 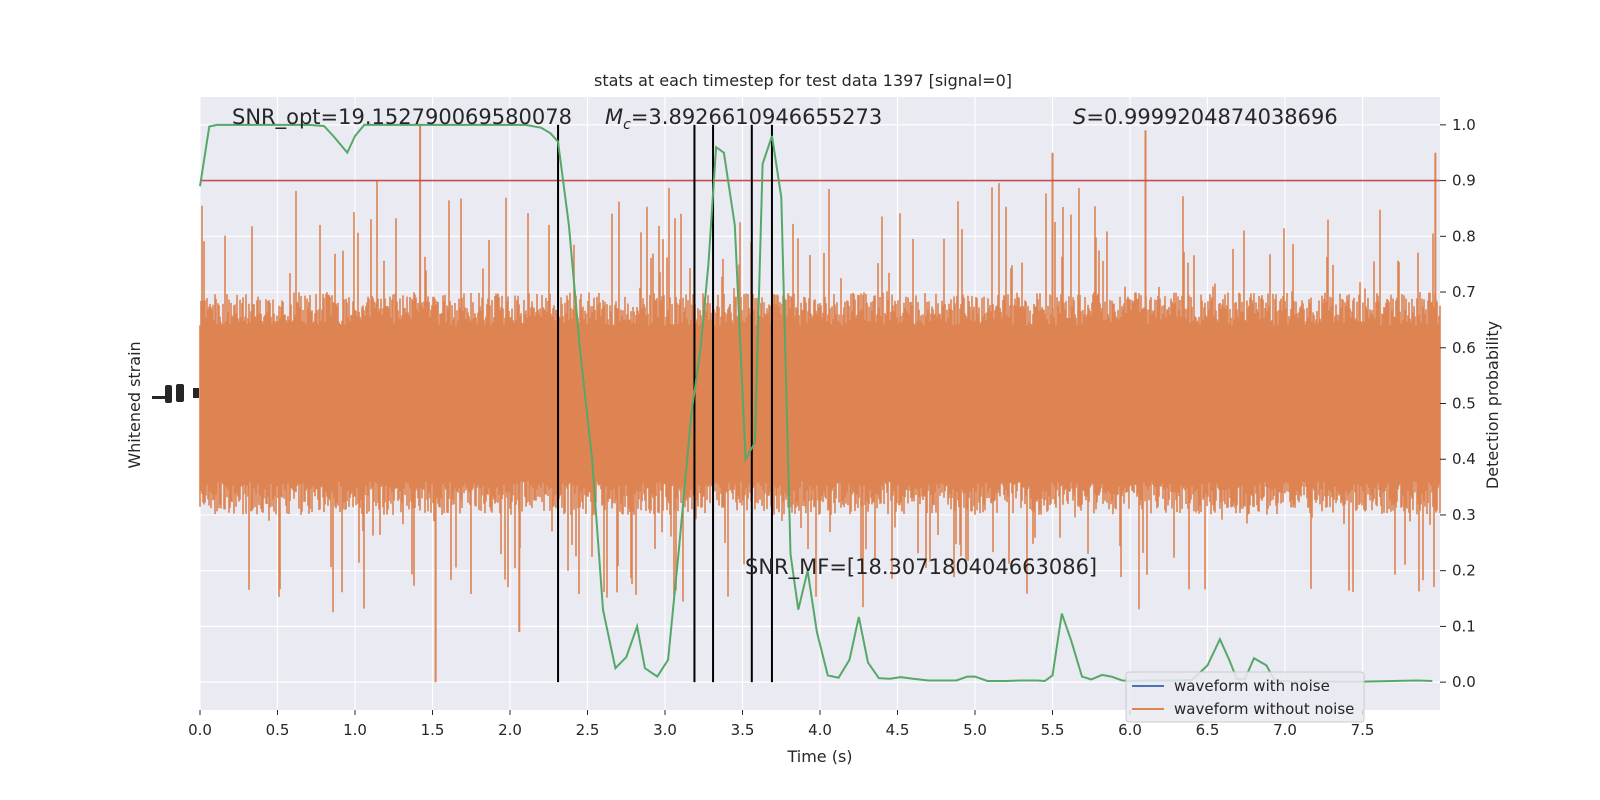 I want to click on y-axis-right: 0.0 0.1 0.2 0.3 0.4 0.5 0.6 0.7 0.8 0.9 1.0, so click(x=1458, y=403).